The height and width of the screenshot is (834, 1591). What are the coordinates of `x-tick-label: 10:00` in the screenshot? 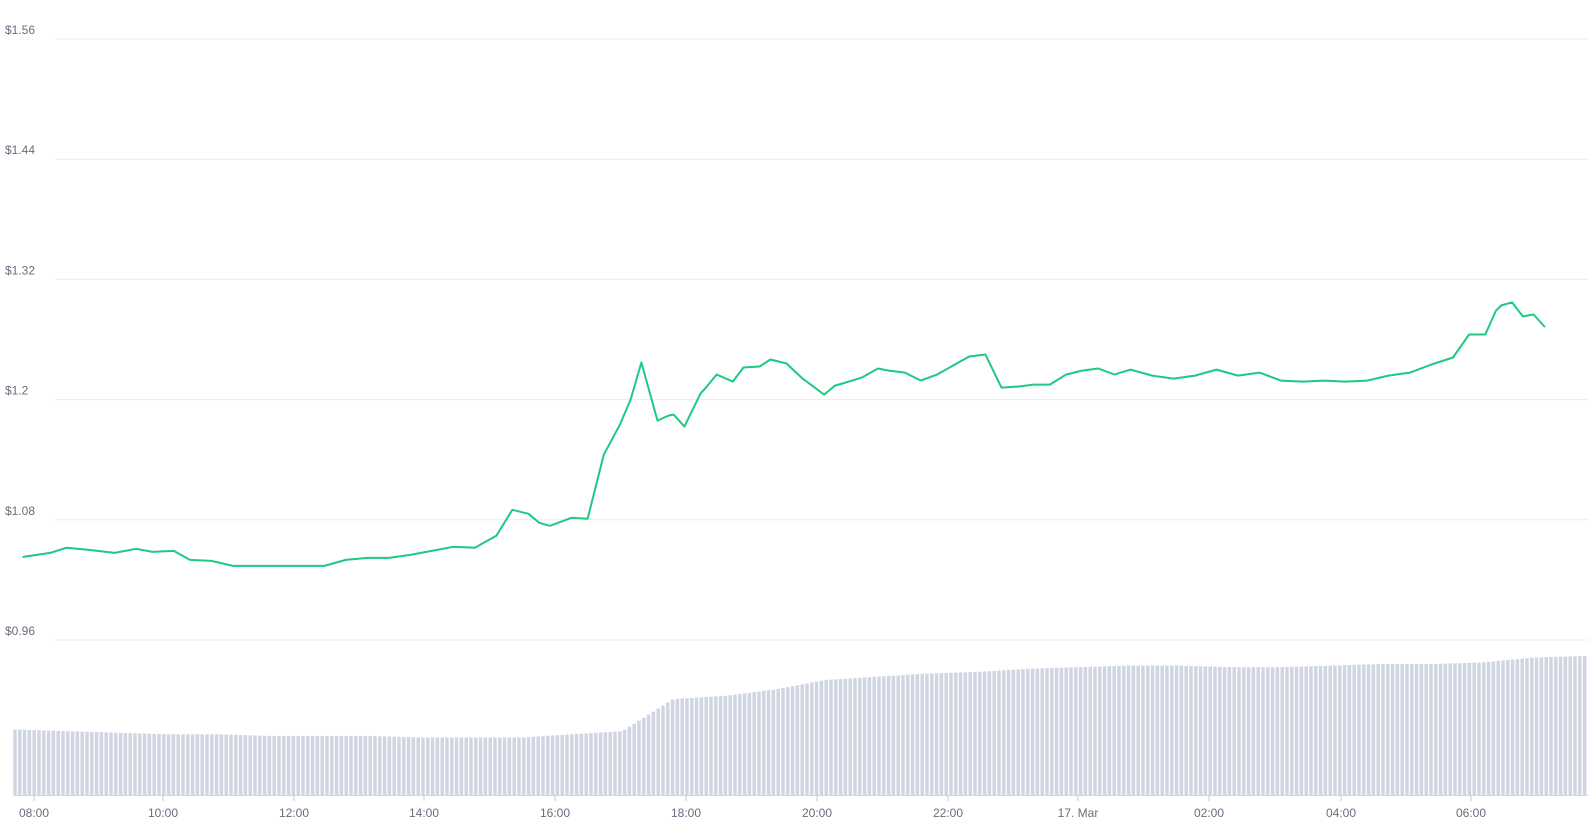 It's located at (163, 813).